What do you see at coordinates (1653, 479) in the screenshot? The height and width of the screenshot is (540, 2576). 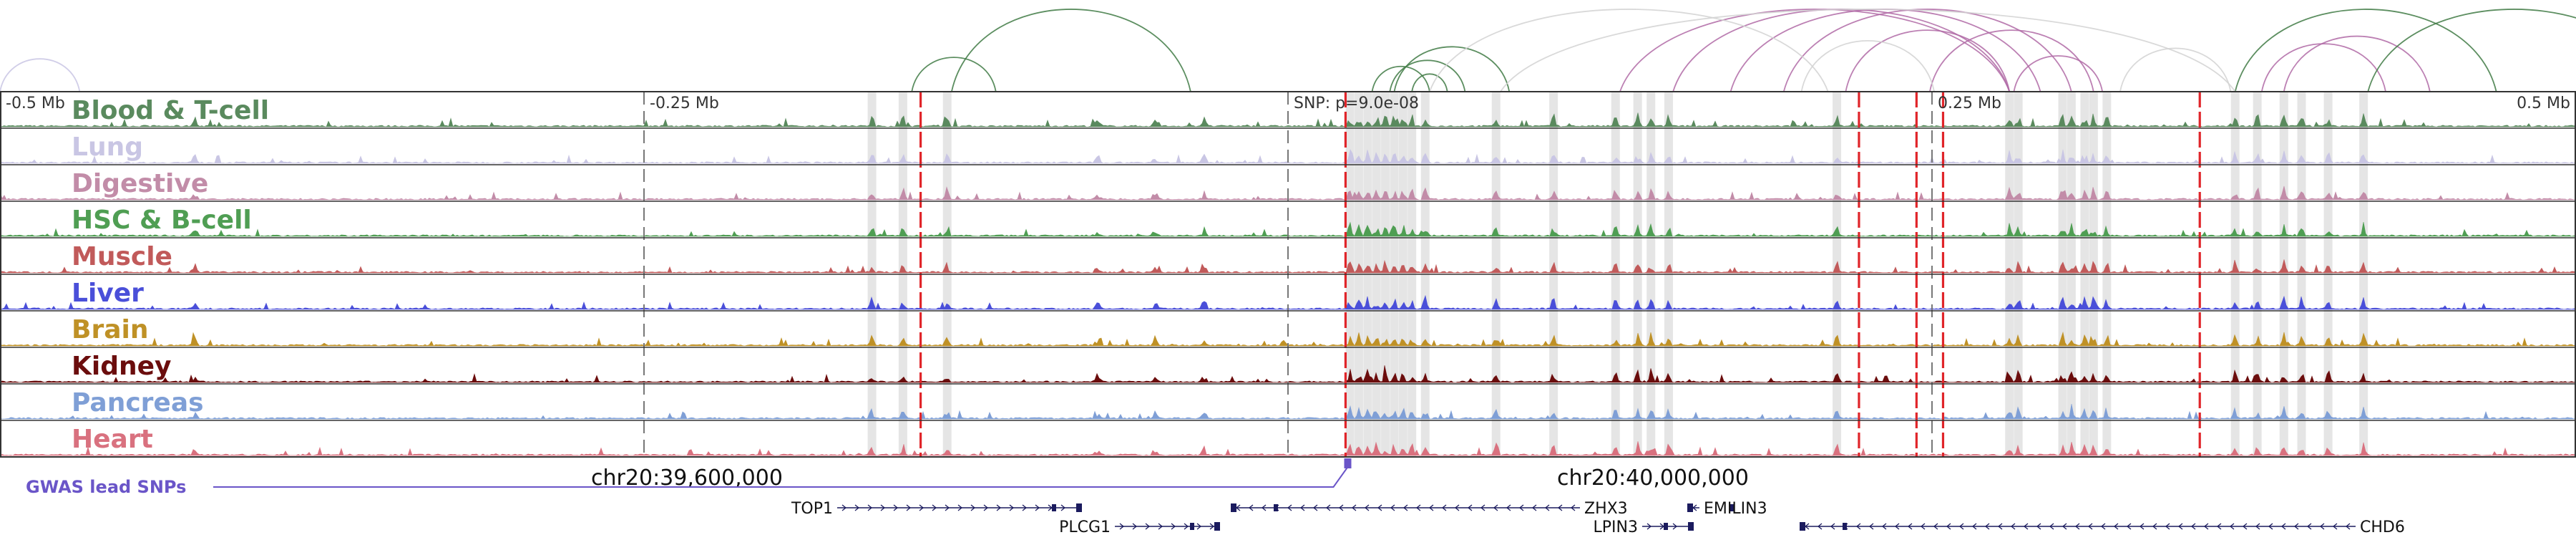 I see `coordinate-label: chr20:40,000,000` at bounding box center [1653, 479].